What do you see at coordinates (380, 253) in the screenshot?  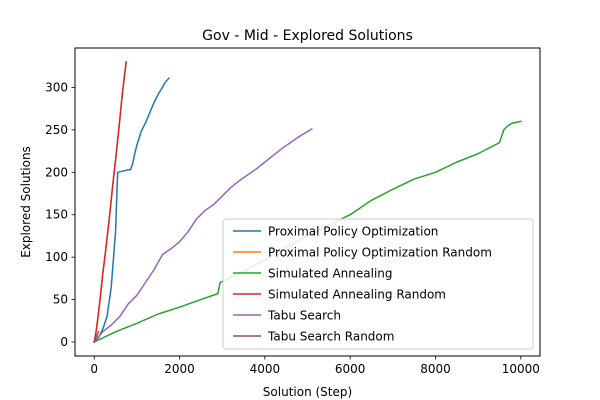 I see `legend-label-1: Proximal Policy Optimization Random` at bounding box center [380, 253].